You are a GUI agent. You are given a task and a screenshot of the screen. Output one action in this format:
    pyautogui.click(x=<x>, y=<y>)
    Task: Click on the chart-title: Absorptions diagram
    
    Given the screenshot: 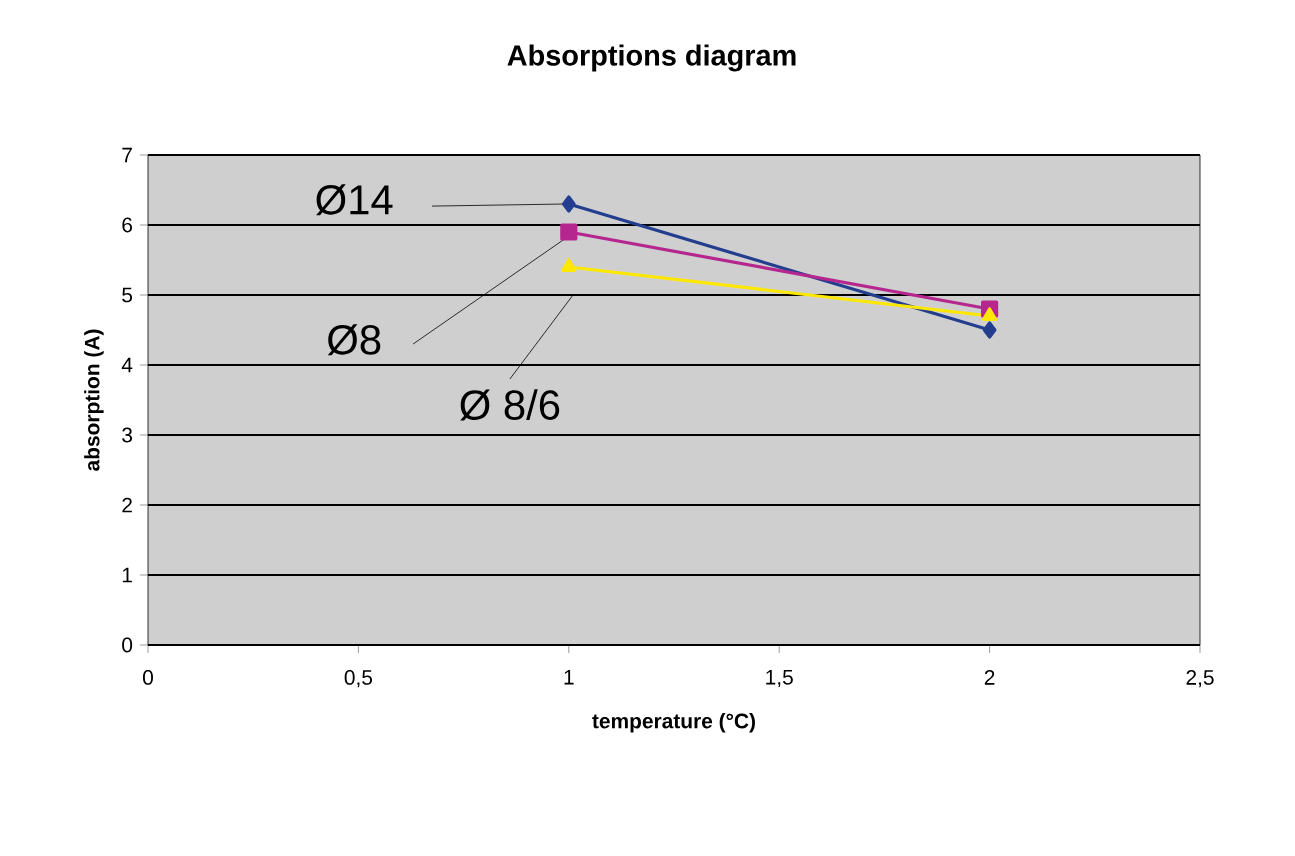 What is the action you would take?
    pyautogui.click(x=651, y=58)
    